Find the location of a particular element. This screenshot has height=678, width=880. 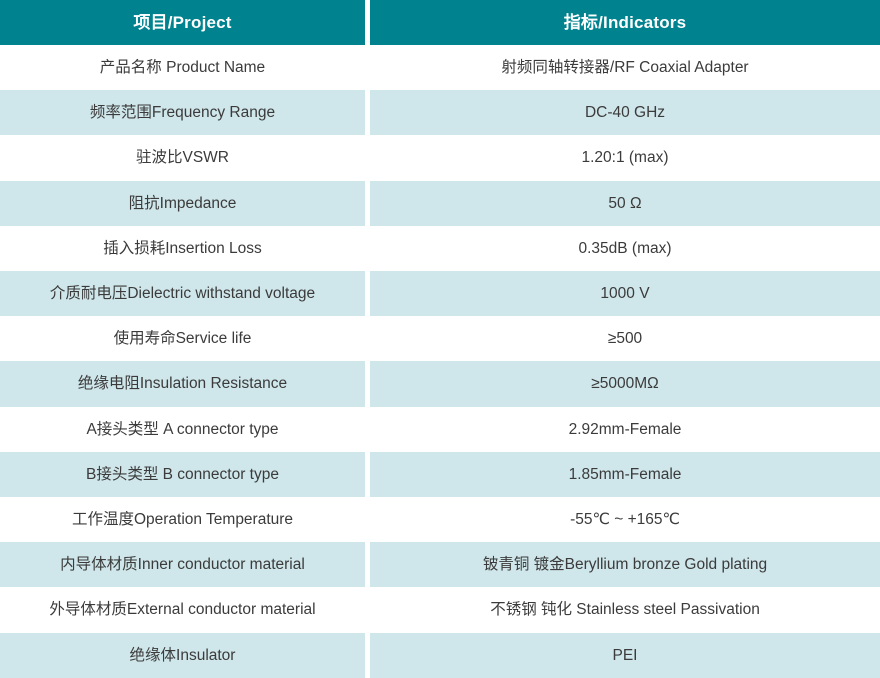

indicator-cell: 50 Ω is located at coordinates (625, 203).